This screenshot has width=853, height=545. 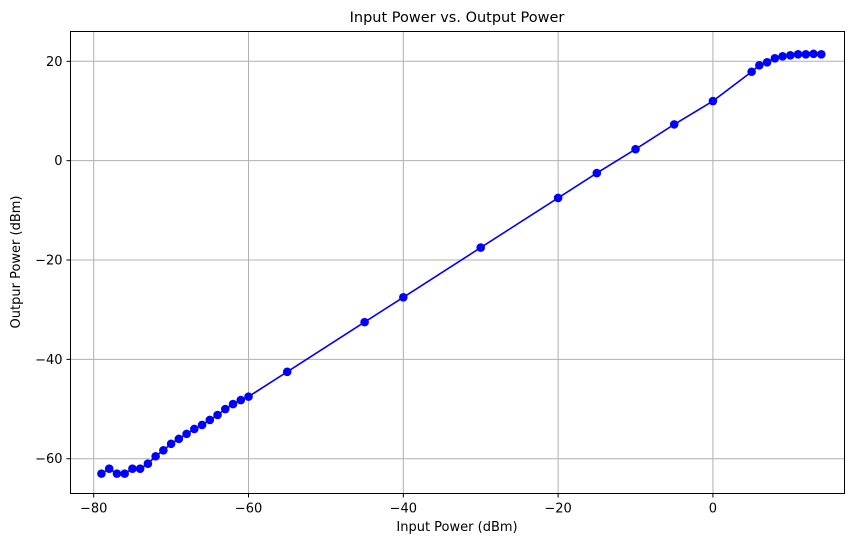 What do you see at coordinates (93, 509) in the screenshot?
I see `x-tick-label: −80` at bounding box center [93, 509].